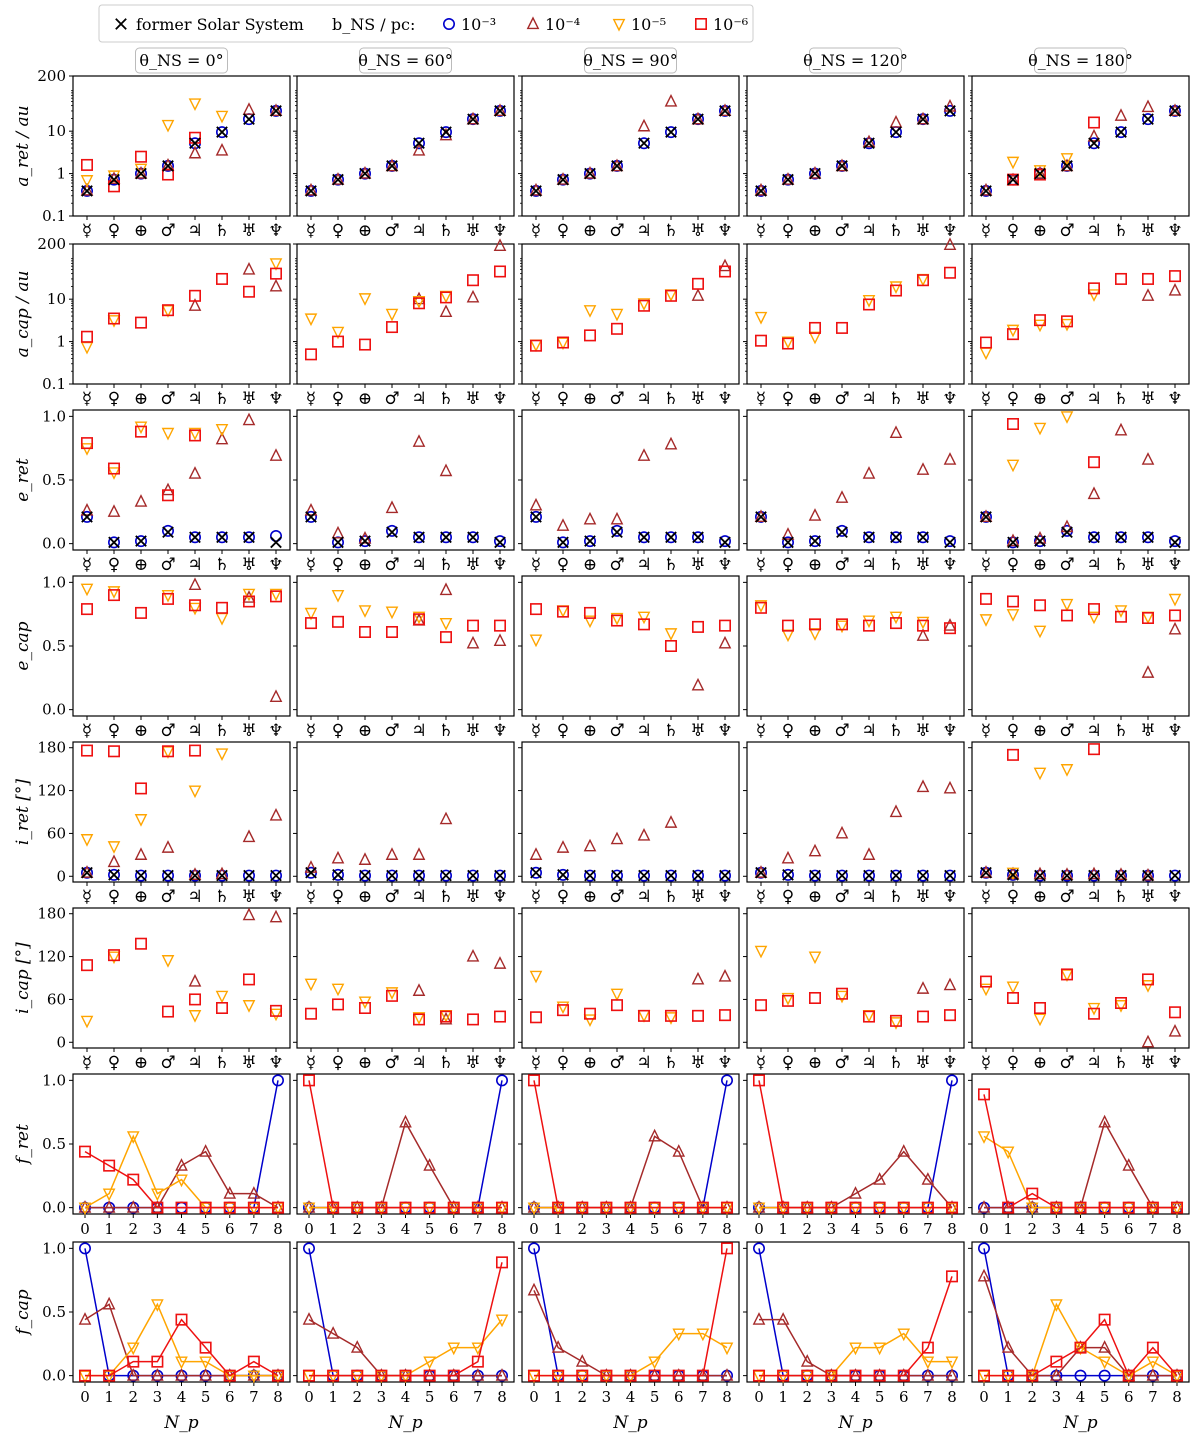 The width and height of the screenshot is (1200, 1440). What do you see at coordinates (1079, 824) in the screenshot?
I see `panel-i_ret-col4: ☿ ♀ ⊕ ♂ ♃ ♄ ♅ ♆` at bounding box center [1079, 824].